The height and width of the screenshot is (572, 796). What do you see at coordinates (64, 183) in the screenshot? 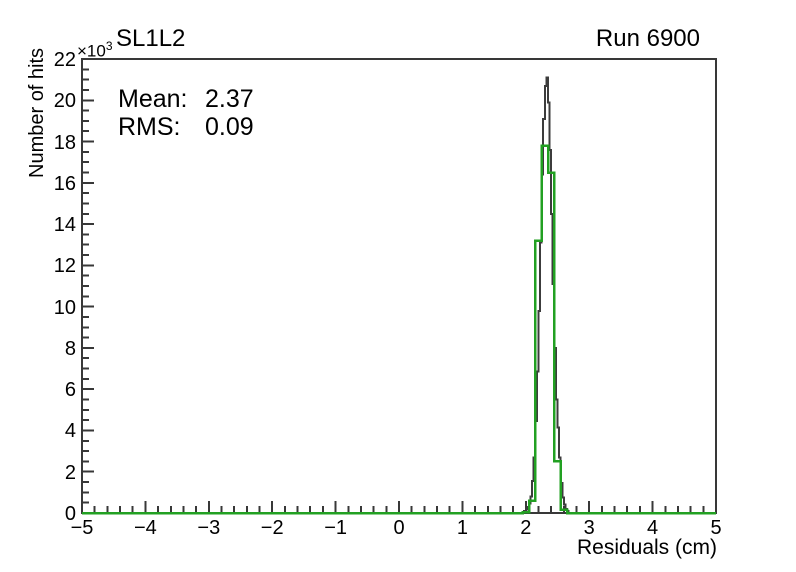
I see `y-tick-label: 16` at bounding box center [64, 183].